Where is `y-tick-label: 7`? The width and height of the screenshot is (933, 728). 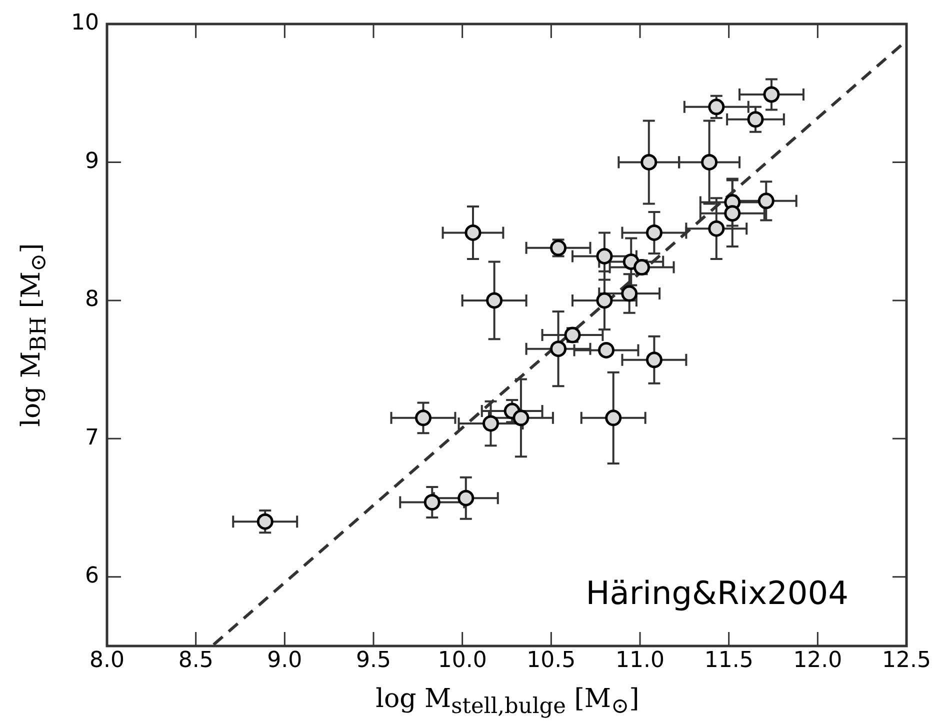 y-tick-label: 7 is located at coordinates (92, 437).